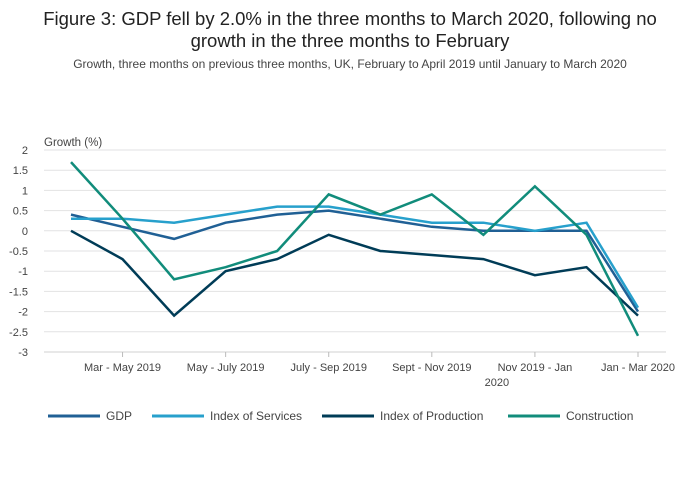 This screenshot has height=502, width=700. I want to click on legend-label: Index of Services, so click(256, 416).